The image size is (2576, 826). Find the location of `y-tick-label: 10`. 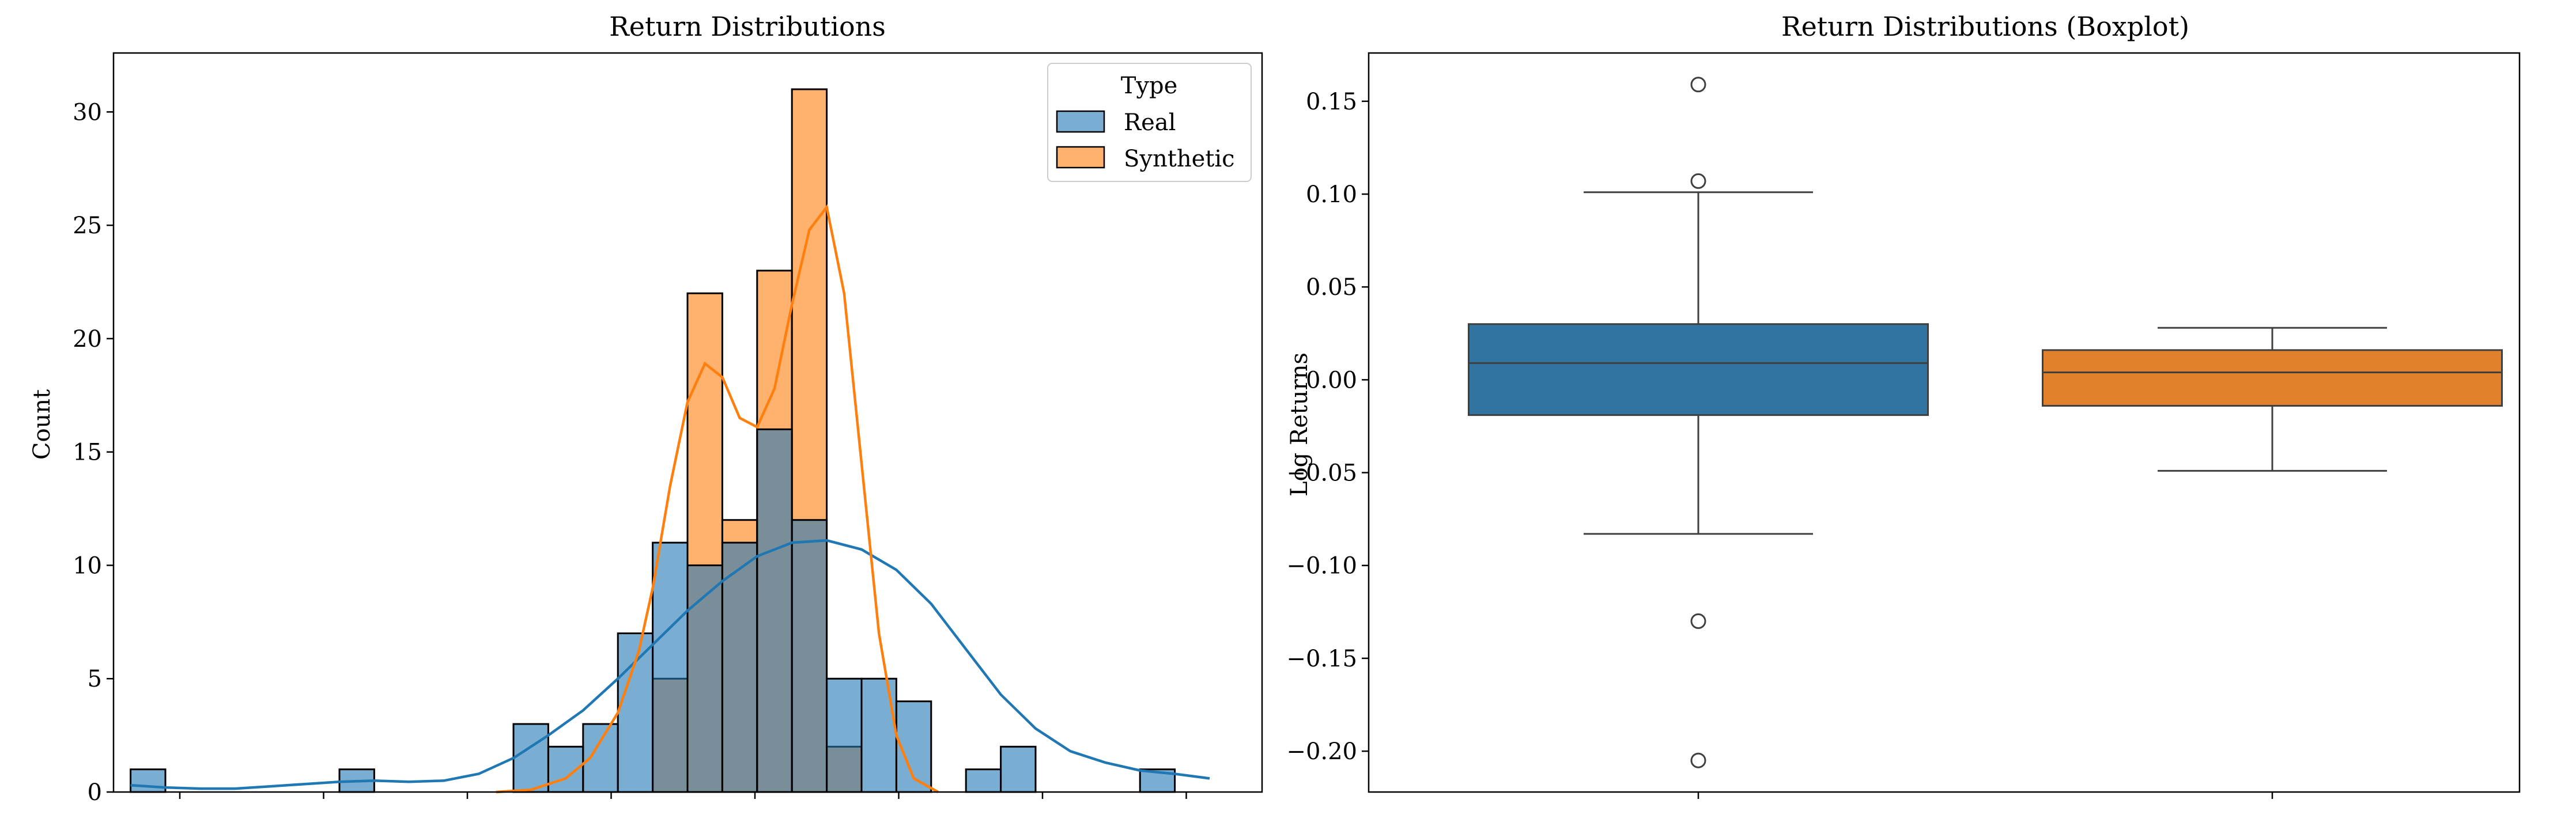

y-tick-label: 10 is located at coordinates (87, 565).